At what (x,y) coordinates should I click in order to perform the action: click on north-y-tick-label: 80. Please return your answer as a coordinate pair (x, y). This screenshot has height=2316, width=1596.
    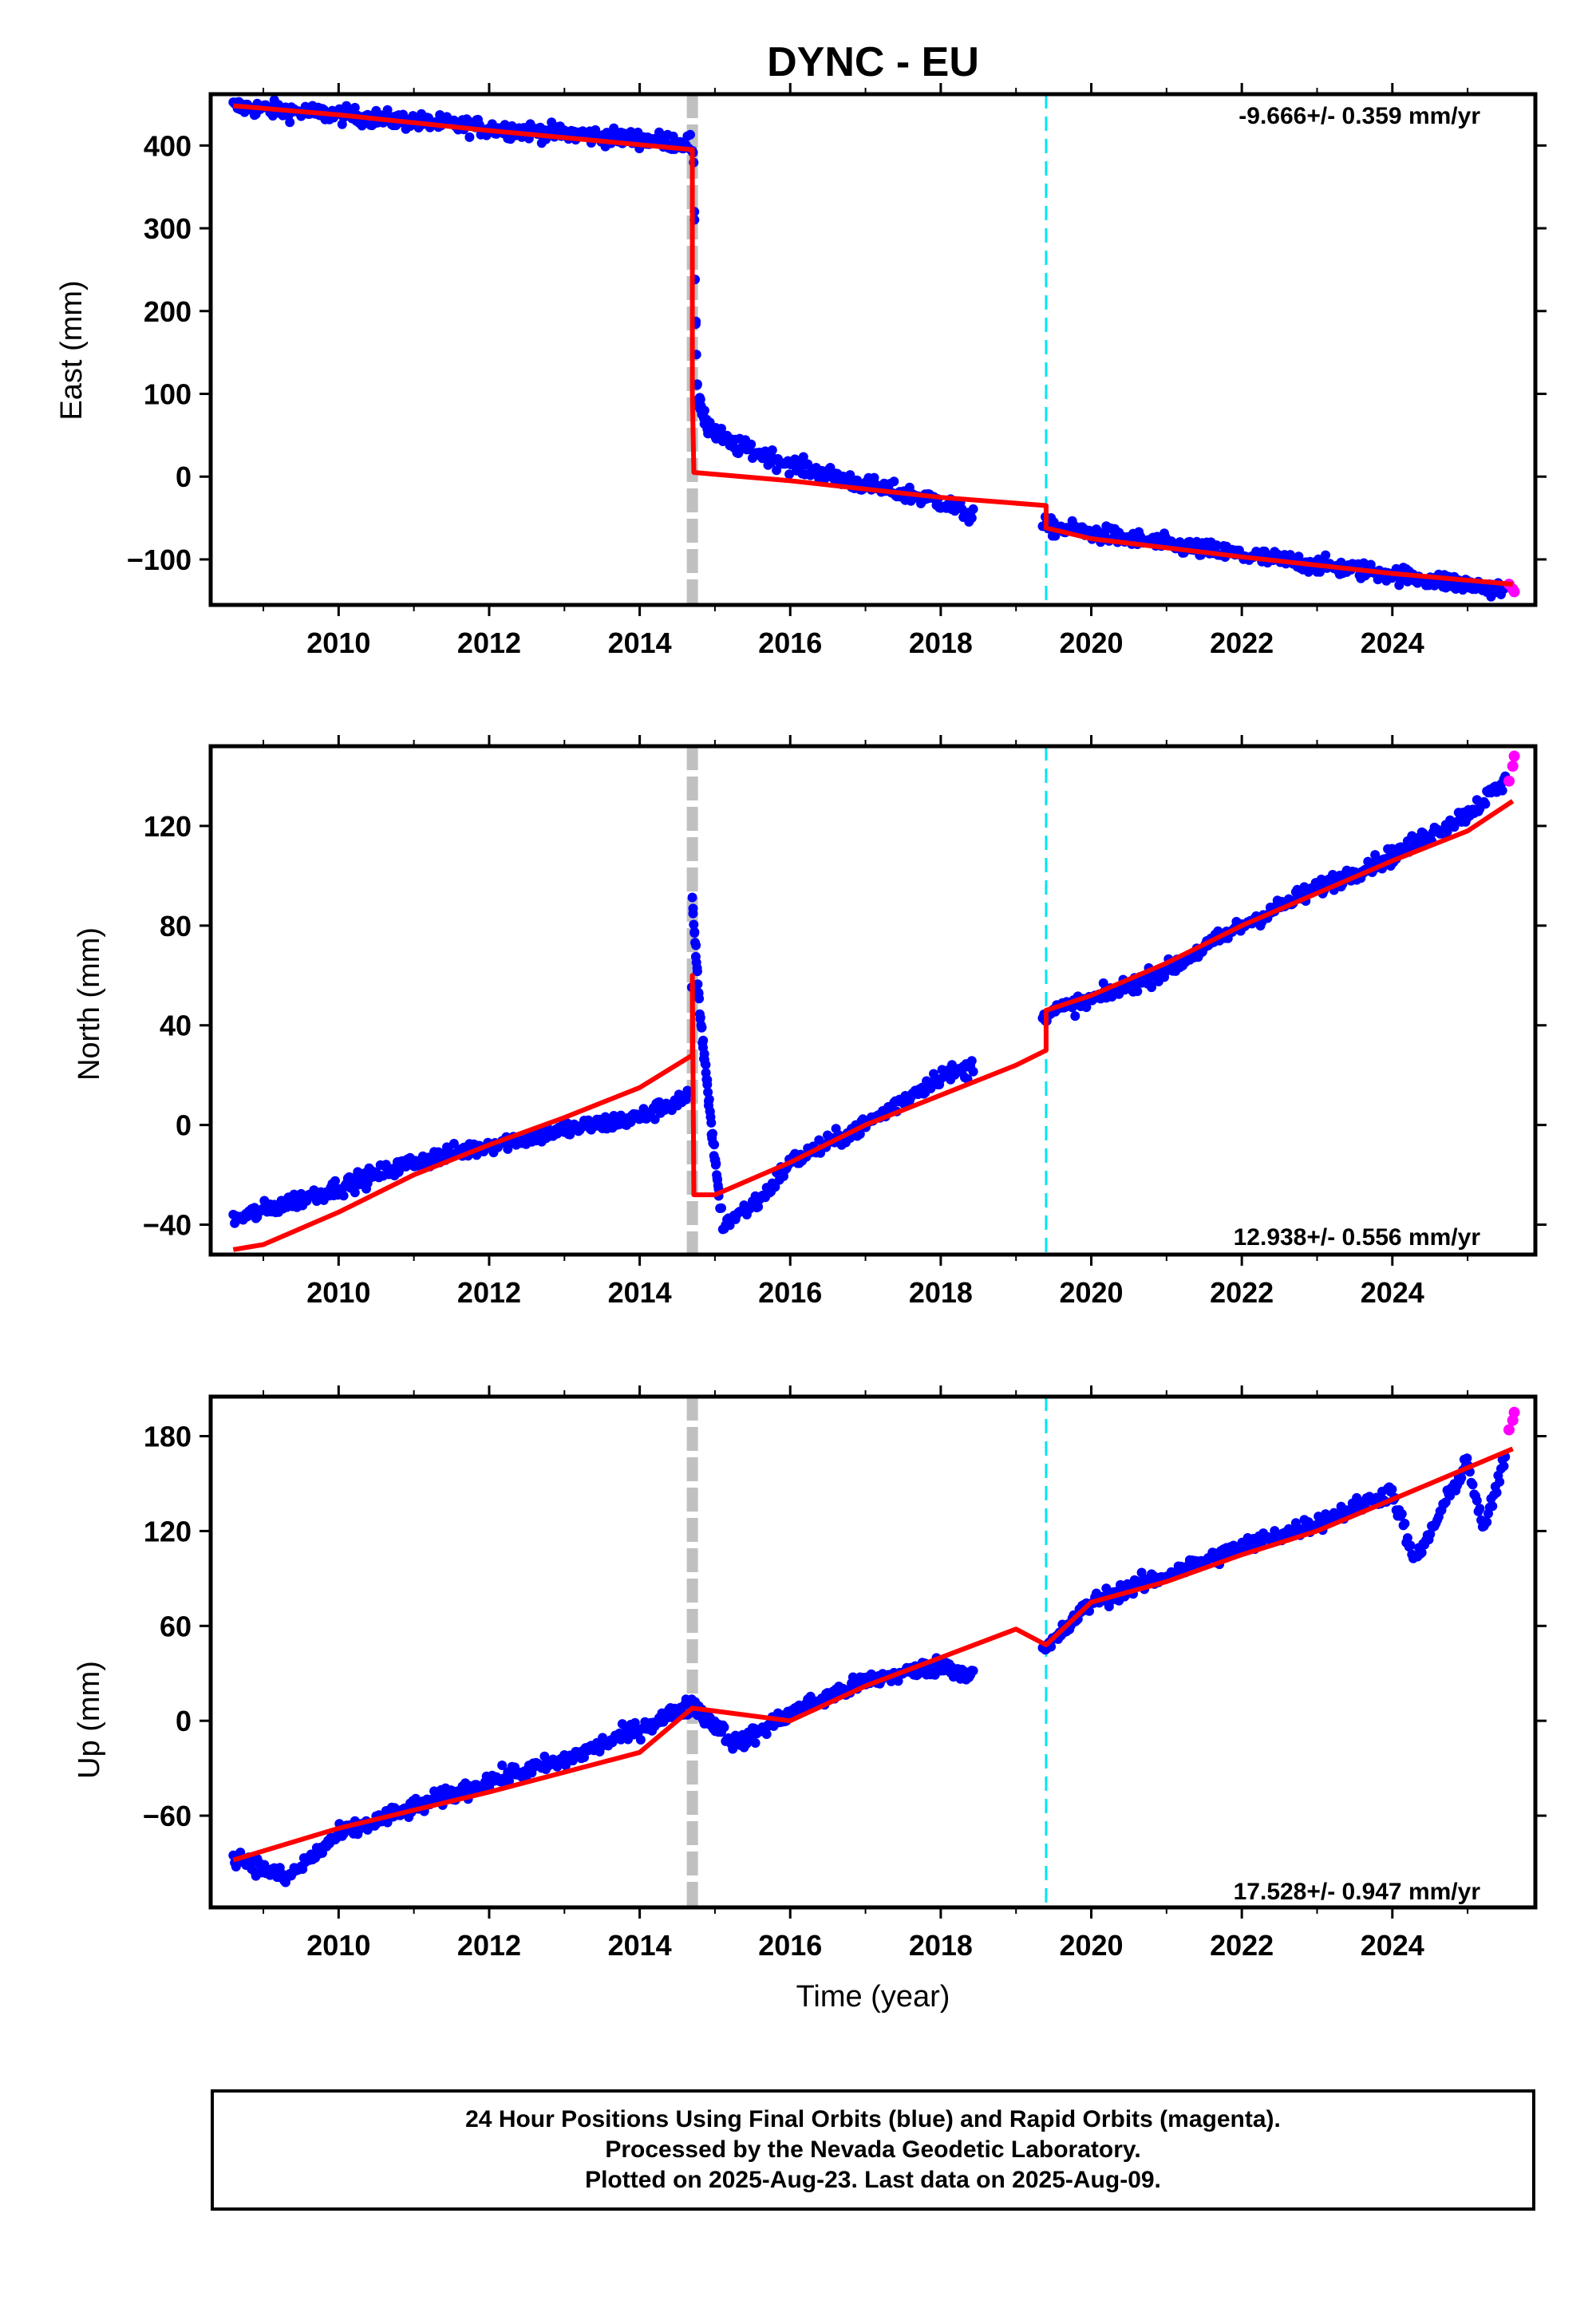
    Looking at the image, I should click on (176, 927).